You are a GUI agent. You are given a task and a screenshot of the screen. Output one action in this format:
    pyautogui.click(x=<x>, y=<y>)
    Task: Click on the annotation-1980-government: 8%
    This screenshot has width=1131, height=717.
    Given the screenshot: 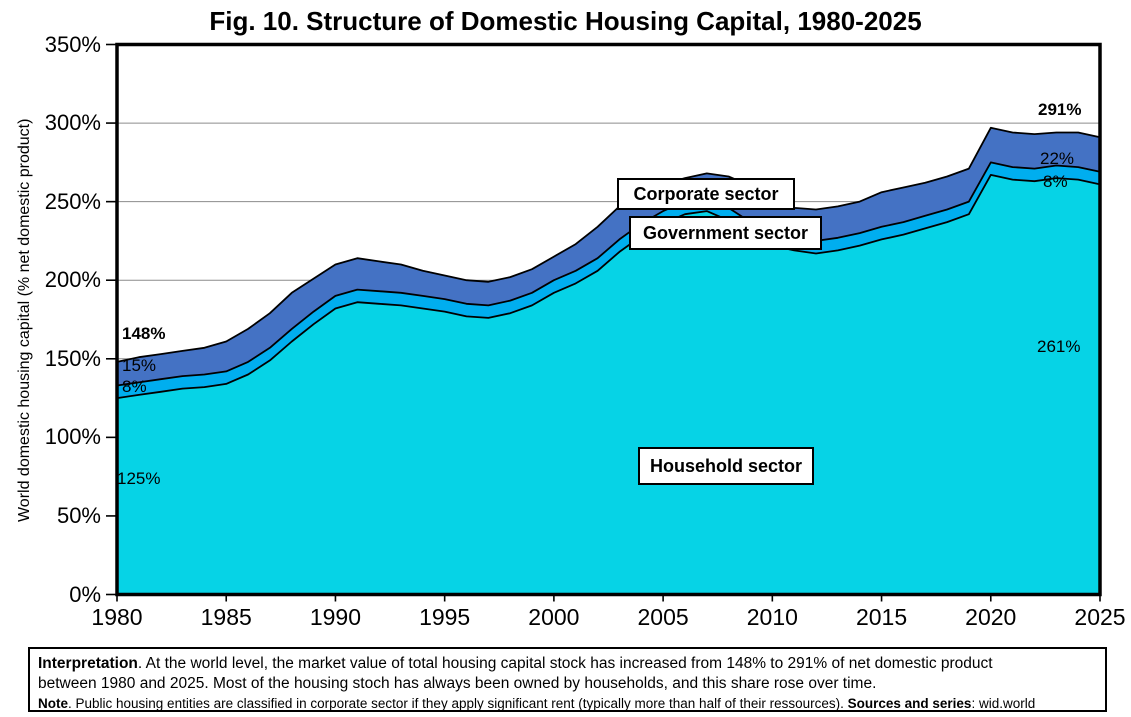 What is the action you would take?
    pyautogui.click(x=134, y=386)
    